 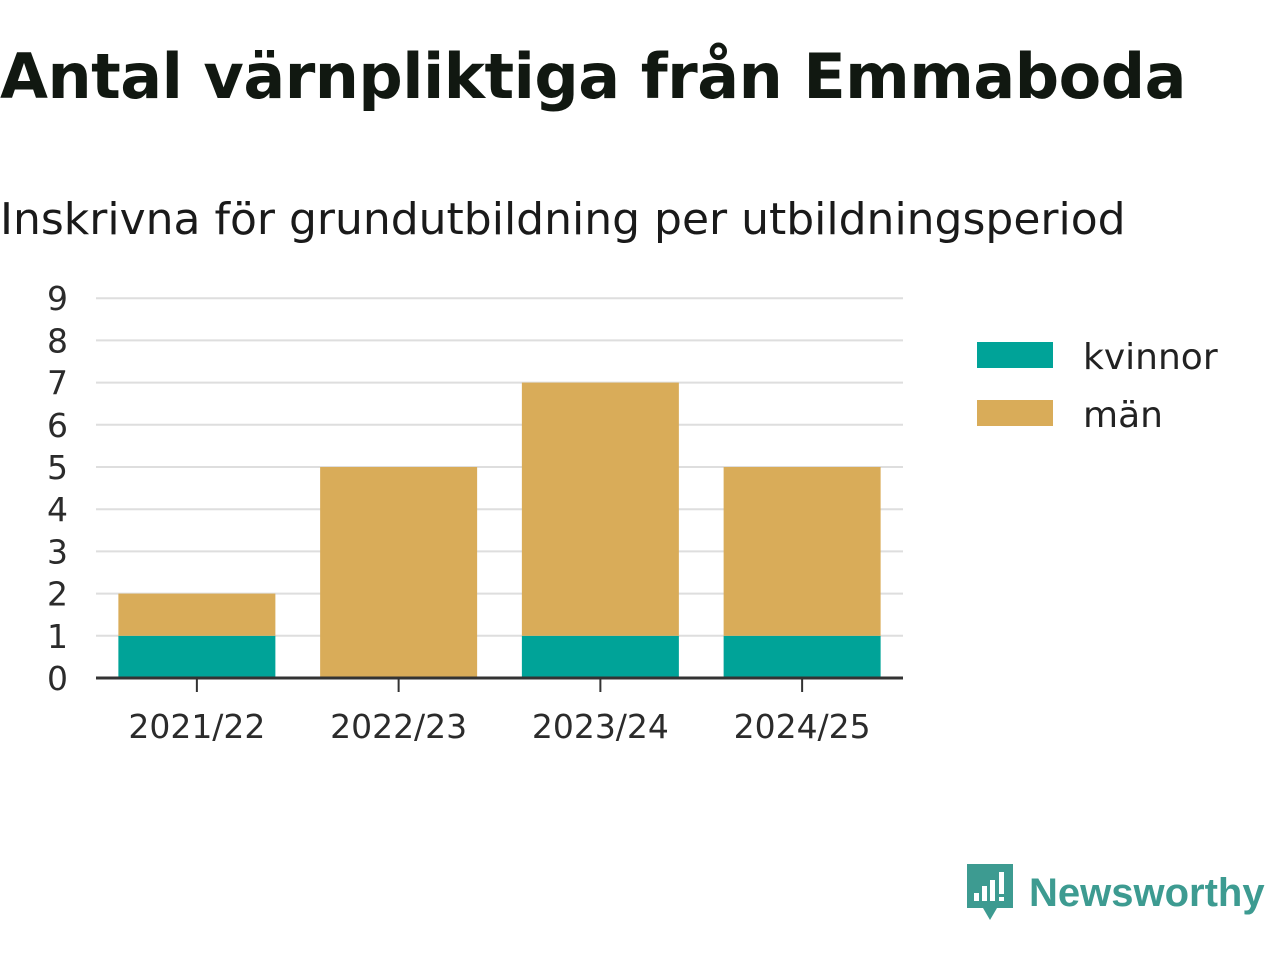 I want to click on brand-name: Newsworthy, so click(x=1147, y=892).